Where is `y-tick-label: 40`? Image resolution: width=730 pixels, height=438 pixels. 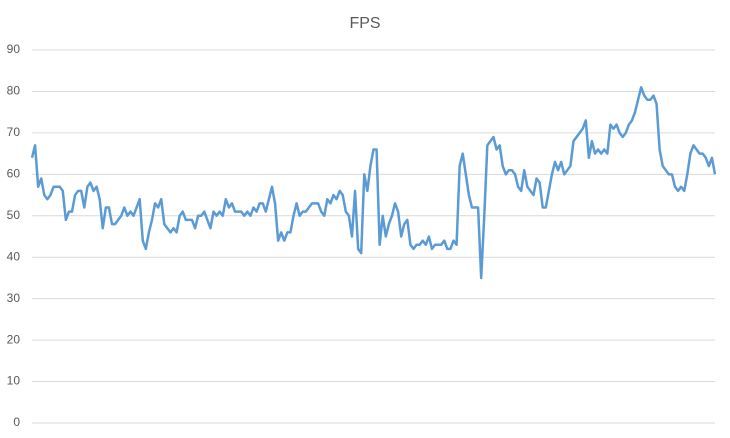
y-tick-label: 40 is located at coordinates (14, 256).